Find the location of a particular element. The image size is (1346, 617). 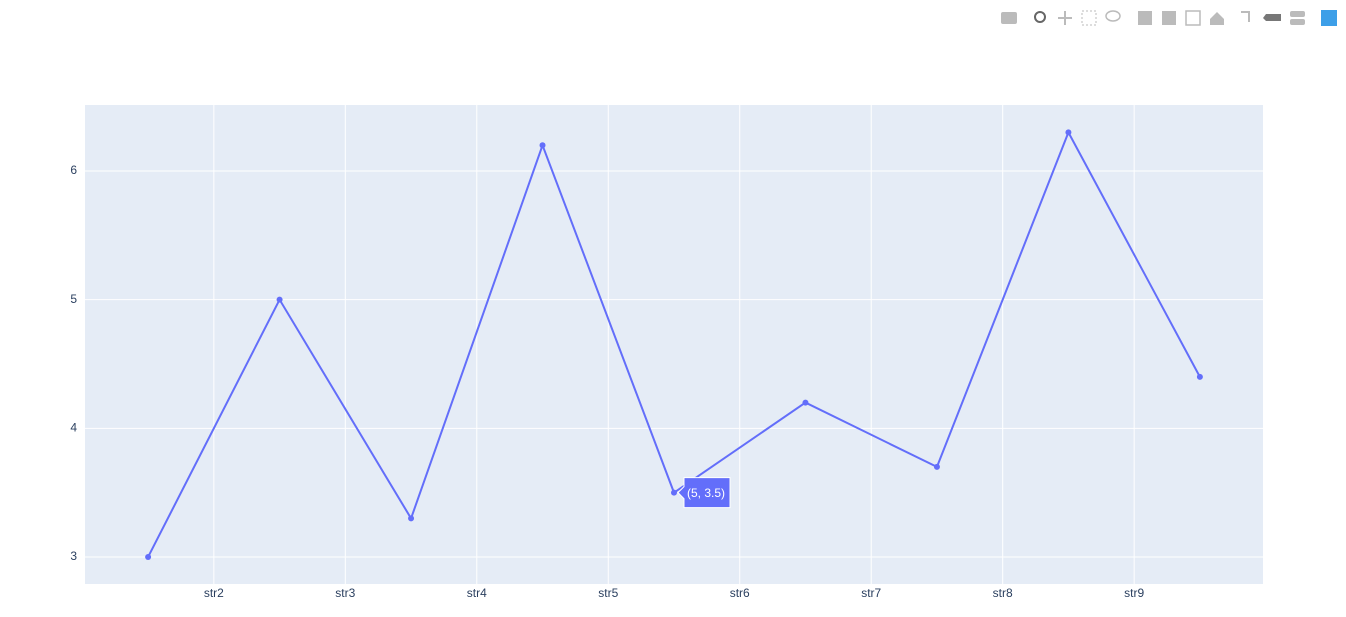

x-tick-label: str3 is located at coordinates (345, 593).